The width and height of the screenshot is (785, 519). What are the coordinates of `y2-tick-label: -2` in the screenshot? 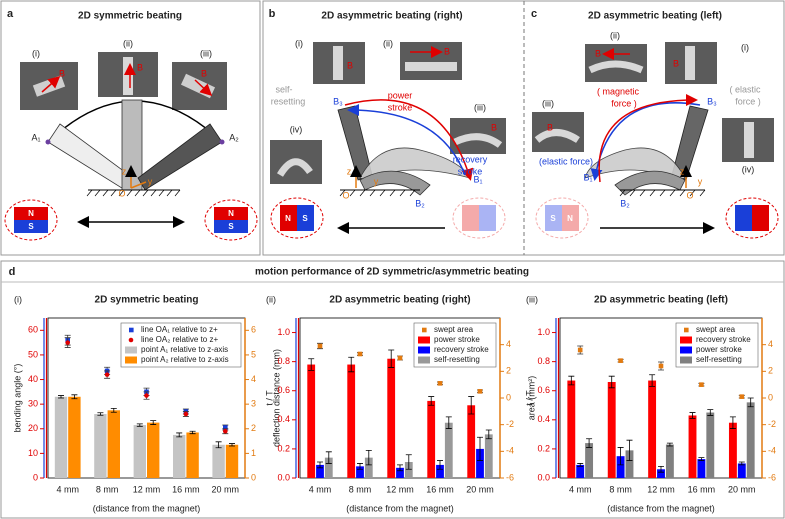 It's located at (772, 424).